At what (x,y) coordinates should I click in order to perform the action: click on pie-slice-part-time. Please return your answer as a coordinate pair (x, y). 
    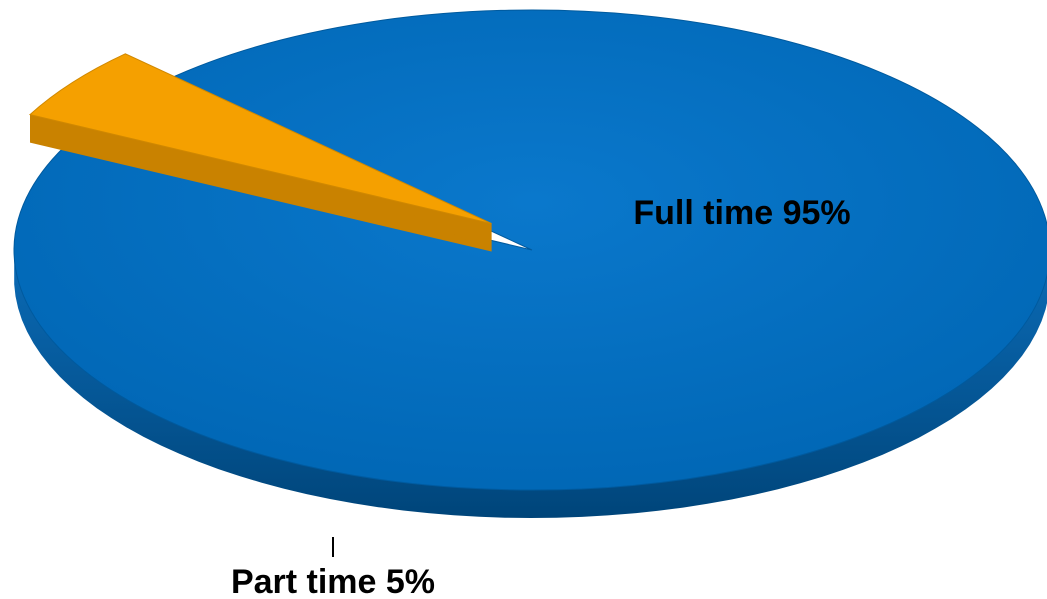
    Looking at the image, I should click on (260, 139).